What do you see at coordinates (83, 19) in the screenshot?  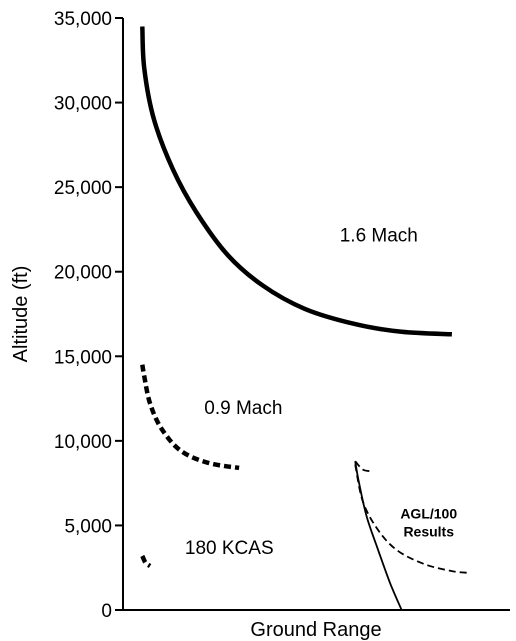 I see `y-tick-label: 35,000` at bounding box center [83, 19].